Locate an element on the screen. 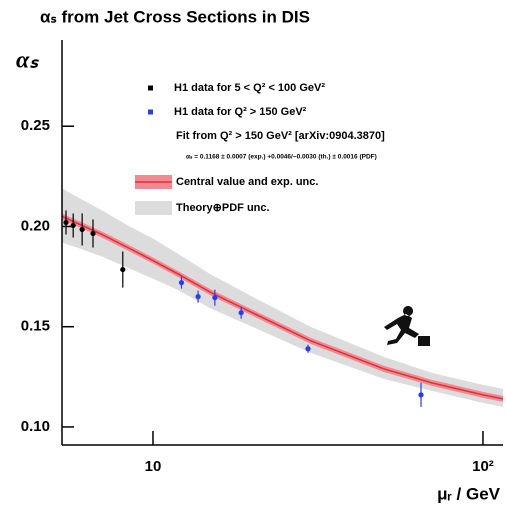 This screenshot has height=508, width=506. legend-label: Theory⊕PDF unc. is located at coordinates (223, 208).